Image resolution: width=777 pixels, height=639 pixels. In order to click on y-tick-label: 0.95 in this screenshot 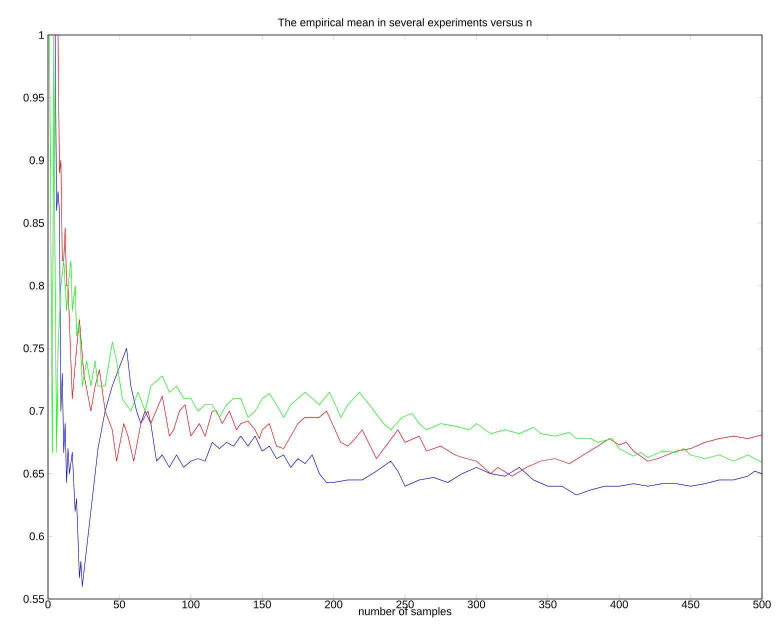, I will do `click(34, 98)`.